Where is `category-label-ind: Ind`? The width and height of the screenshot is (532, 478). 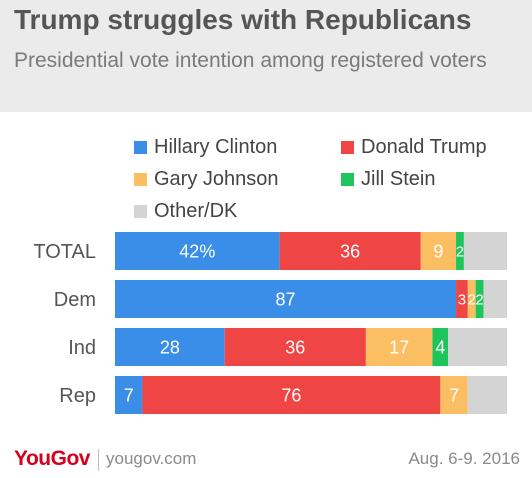 category-label-ind: Ind is located at coordinates (82, 348).